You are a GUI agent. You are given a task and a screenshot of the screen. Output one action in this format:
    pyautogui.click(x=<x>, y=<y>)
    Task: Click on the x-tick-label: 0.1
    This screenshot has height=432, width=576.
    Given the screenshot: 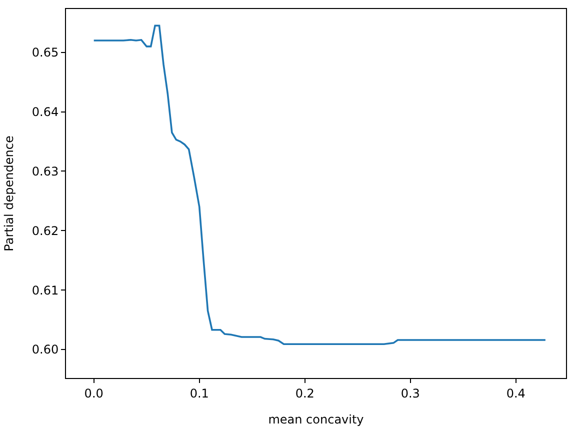 What is the action you would take?
    pyautogui.click(x=199, y=393)
    